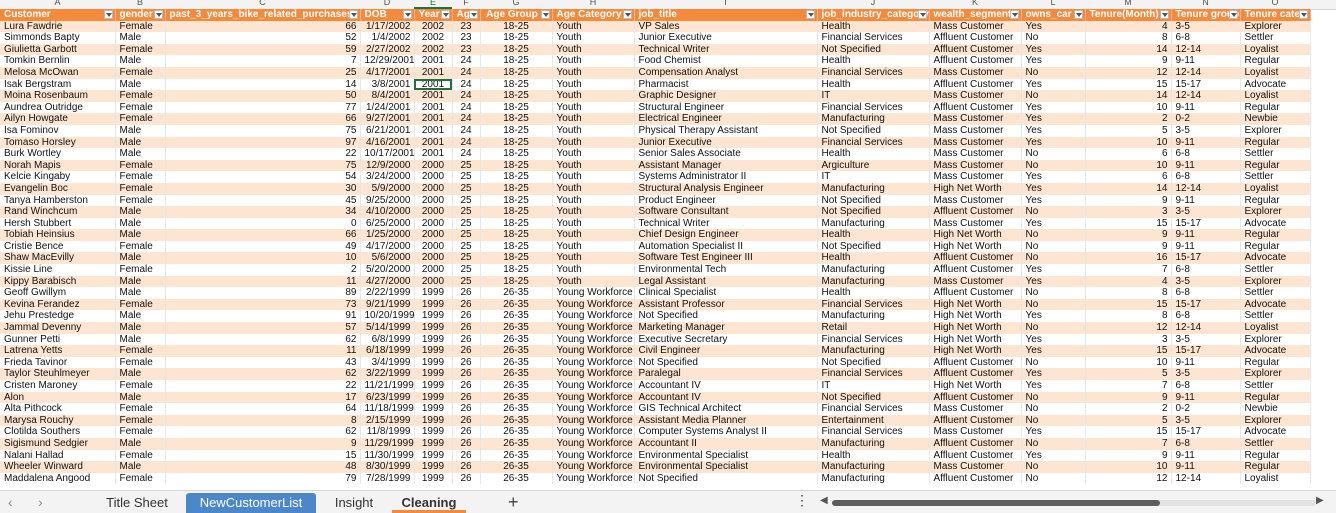  I want to click on filter-dropdown-icon, so click(545, 14).